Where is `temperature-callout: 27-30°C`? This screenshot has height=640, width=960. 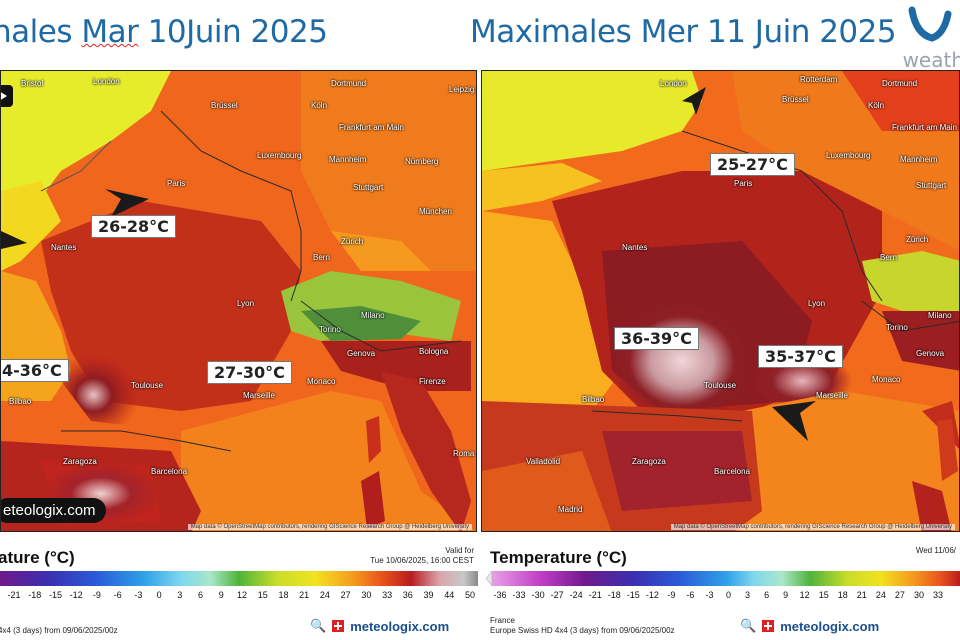 temperature-callout: 27-30°C is located at coordinates (249, 372).